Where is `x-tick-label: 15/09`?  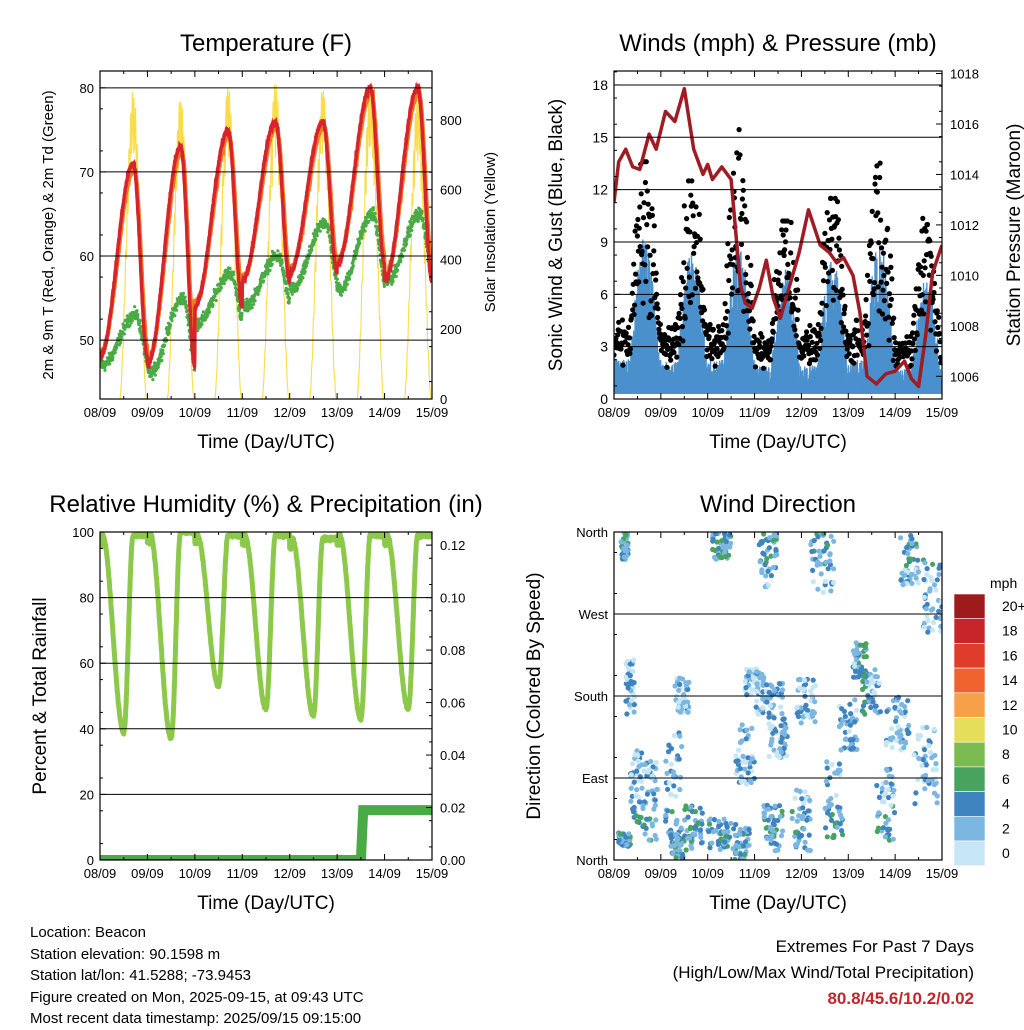 x-tick-label: 15/09 is located at coordinates (942, 412).